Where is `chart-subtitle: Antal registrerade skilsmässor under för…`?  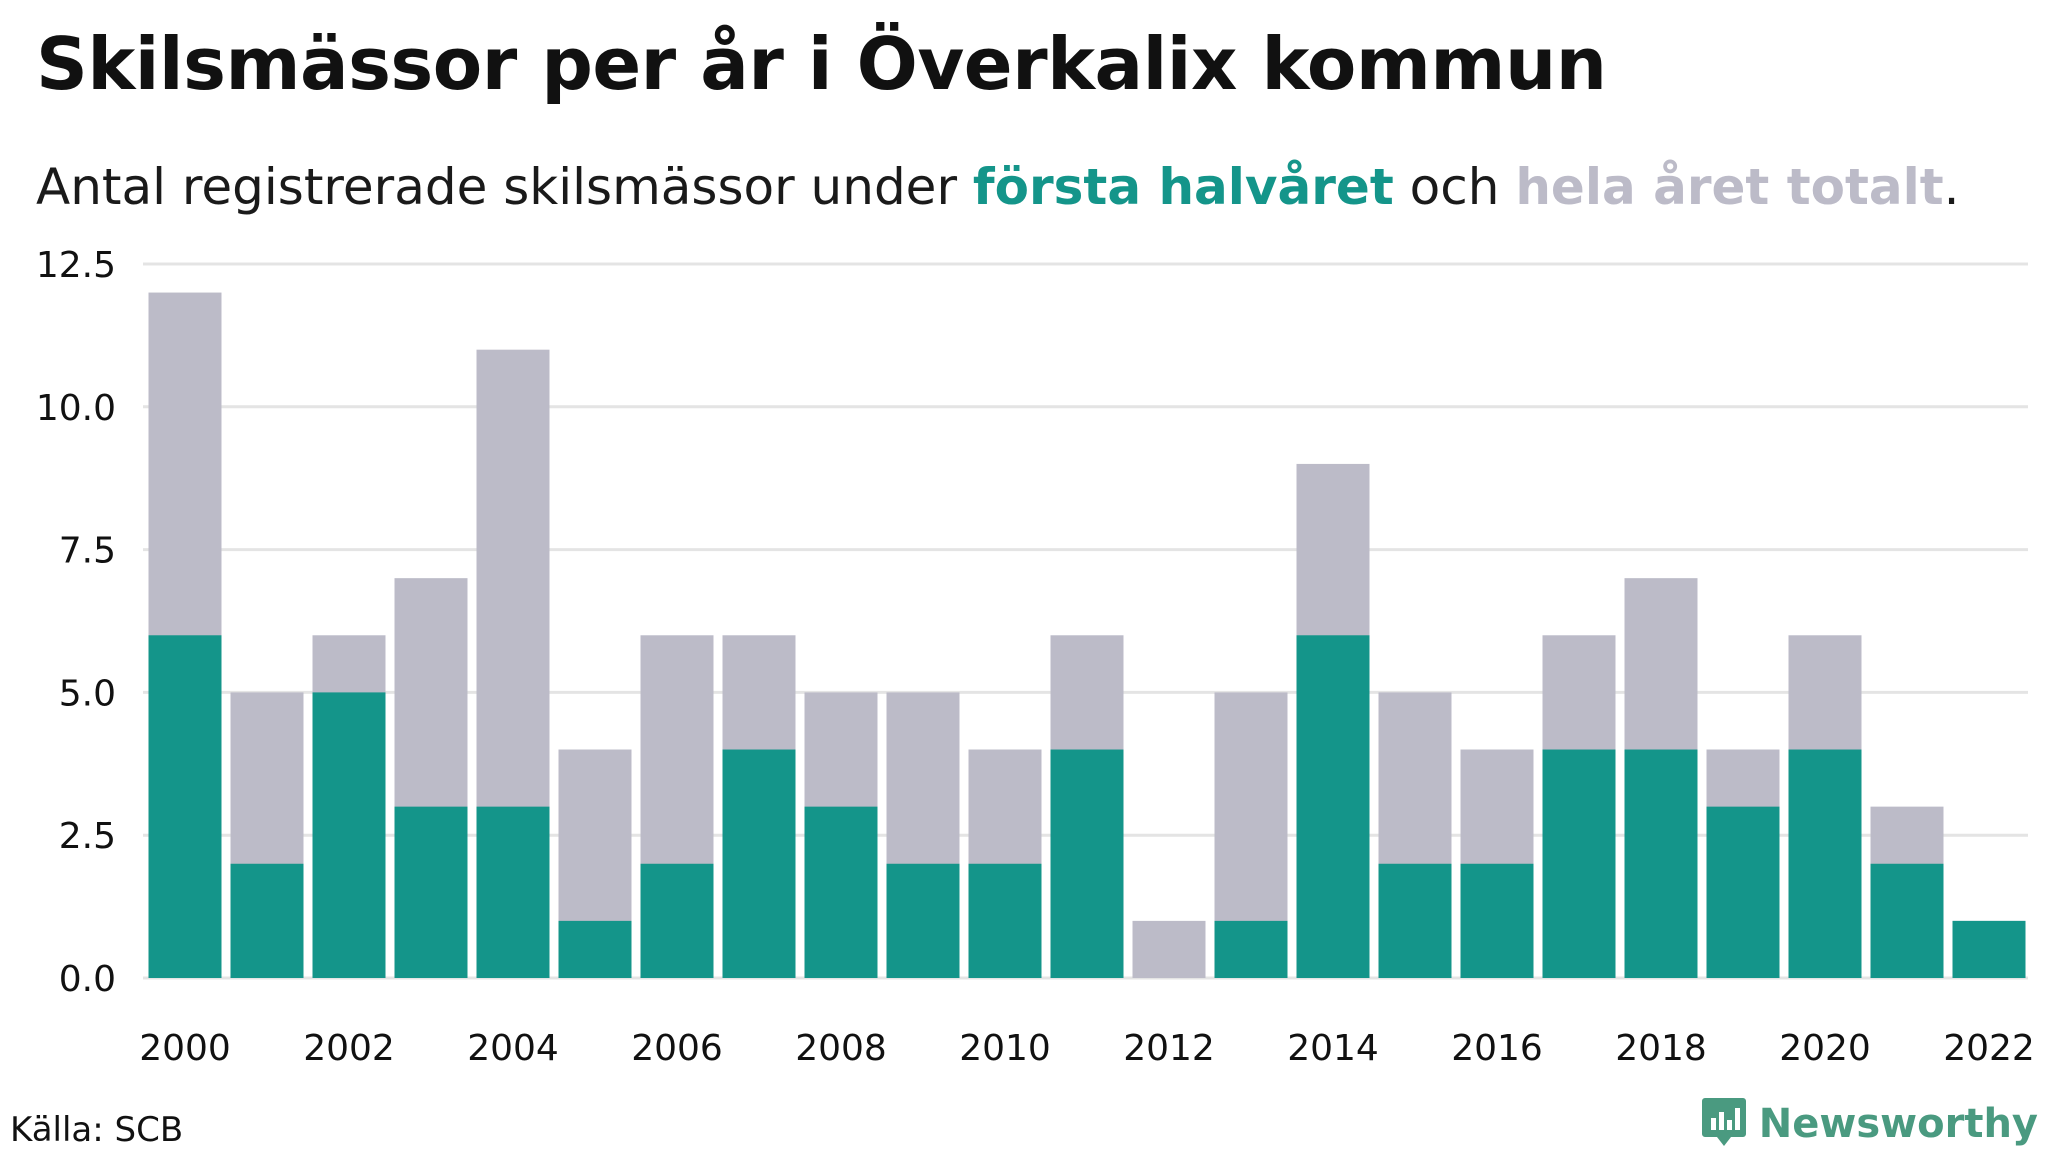 chart-subtitle: Antal registrerade skilsmässor under för… is located at coordinates (998, 187).